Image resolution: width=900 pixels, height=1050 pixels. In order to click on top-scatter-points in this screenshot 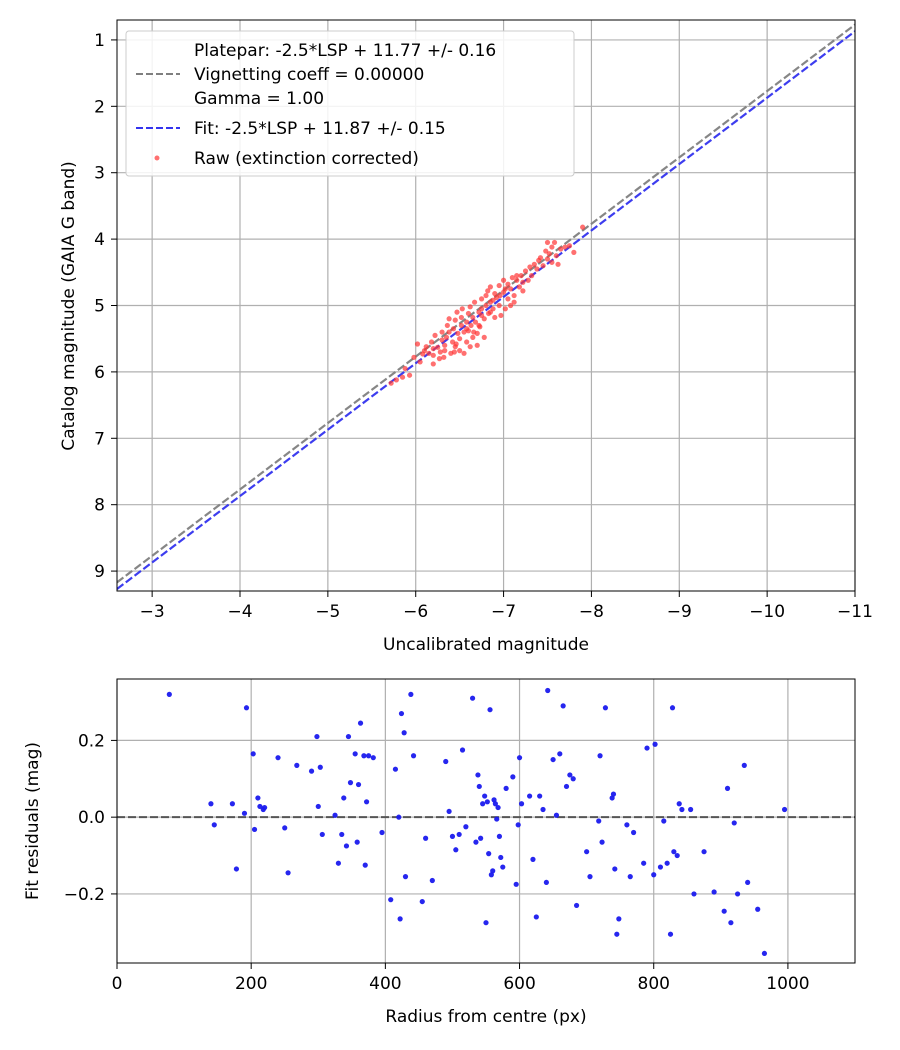, I will do `click(487, 305)`.